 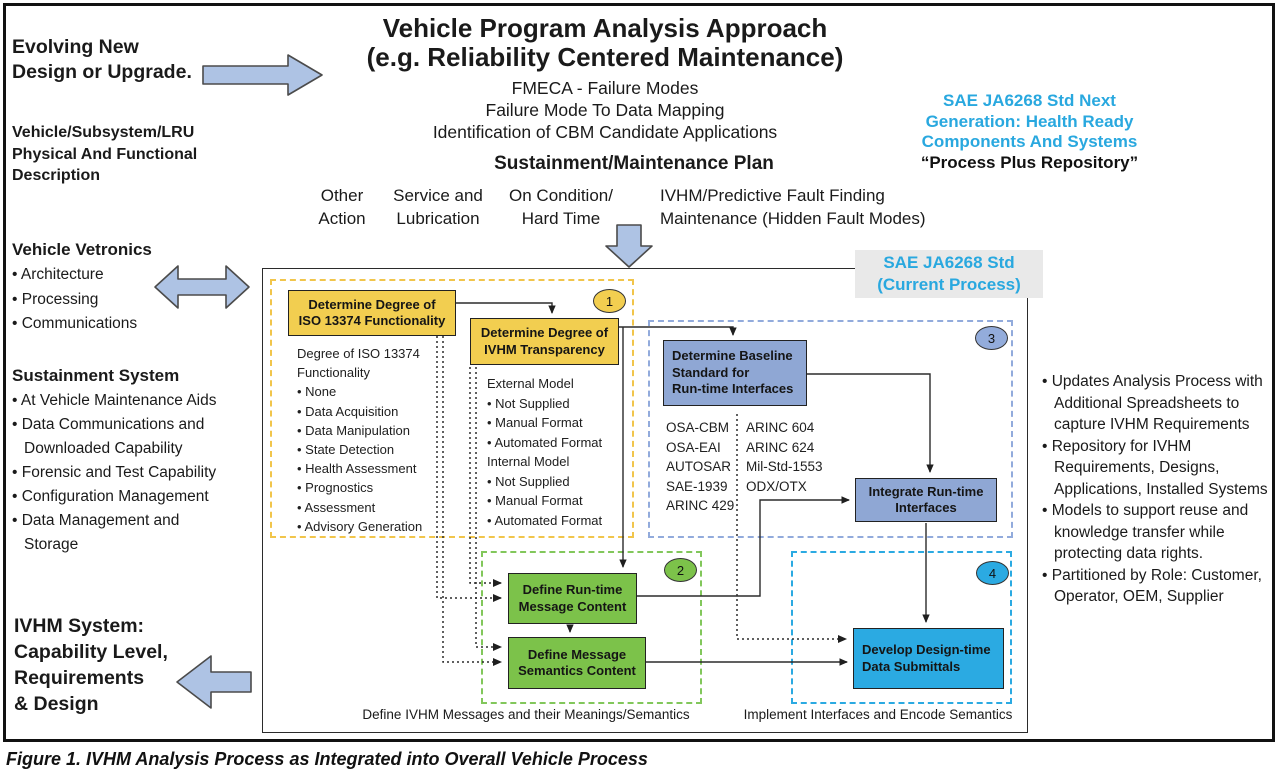 I want to click on column-line: Other, so click(x=342, y=195).